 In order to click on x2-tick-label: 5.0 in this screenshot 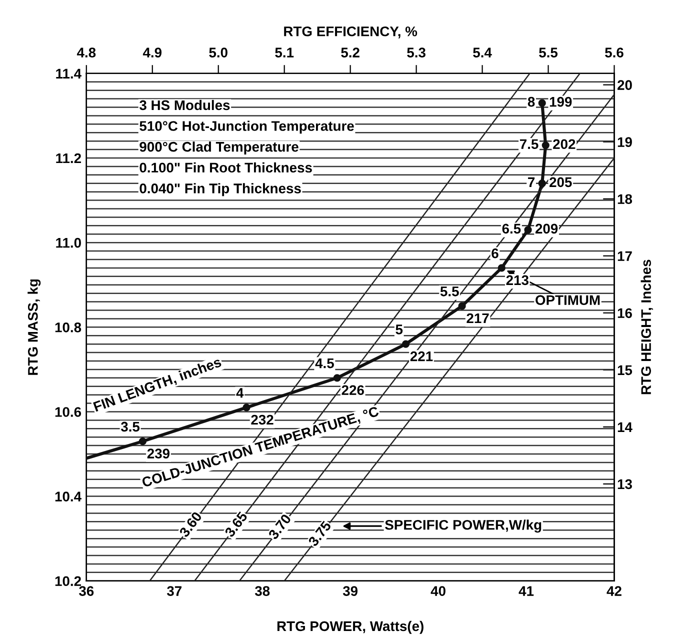, I will do `click(218, 53)`.